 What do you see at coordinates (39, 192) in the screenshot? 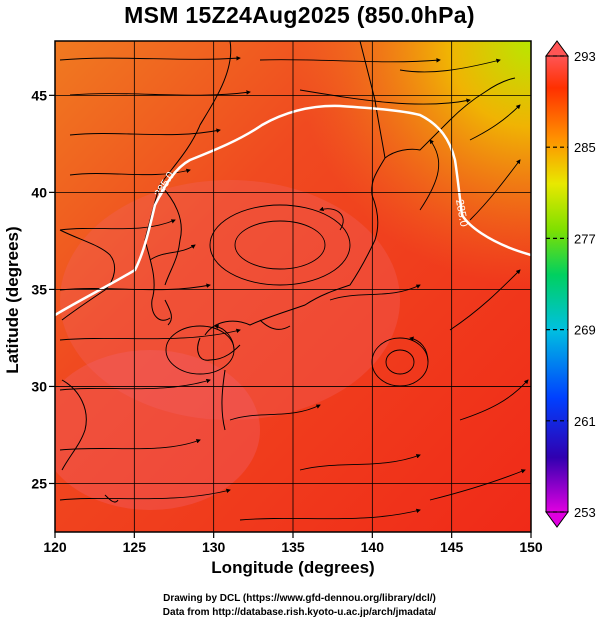
I see `y-tick-label-40: 40` at bounding box center [39, 192].